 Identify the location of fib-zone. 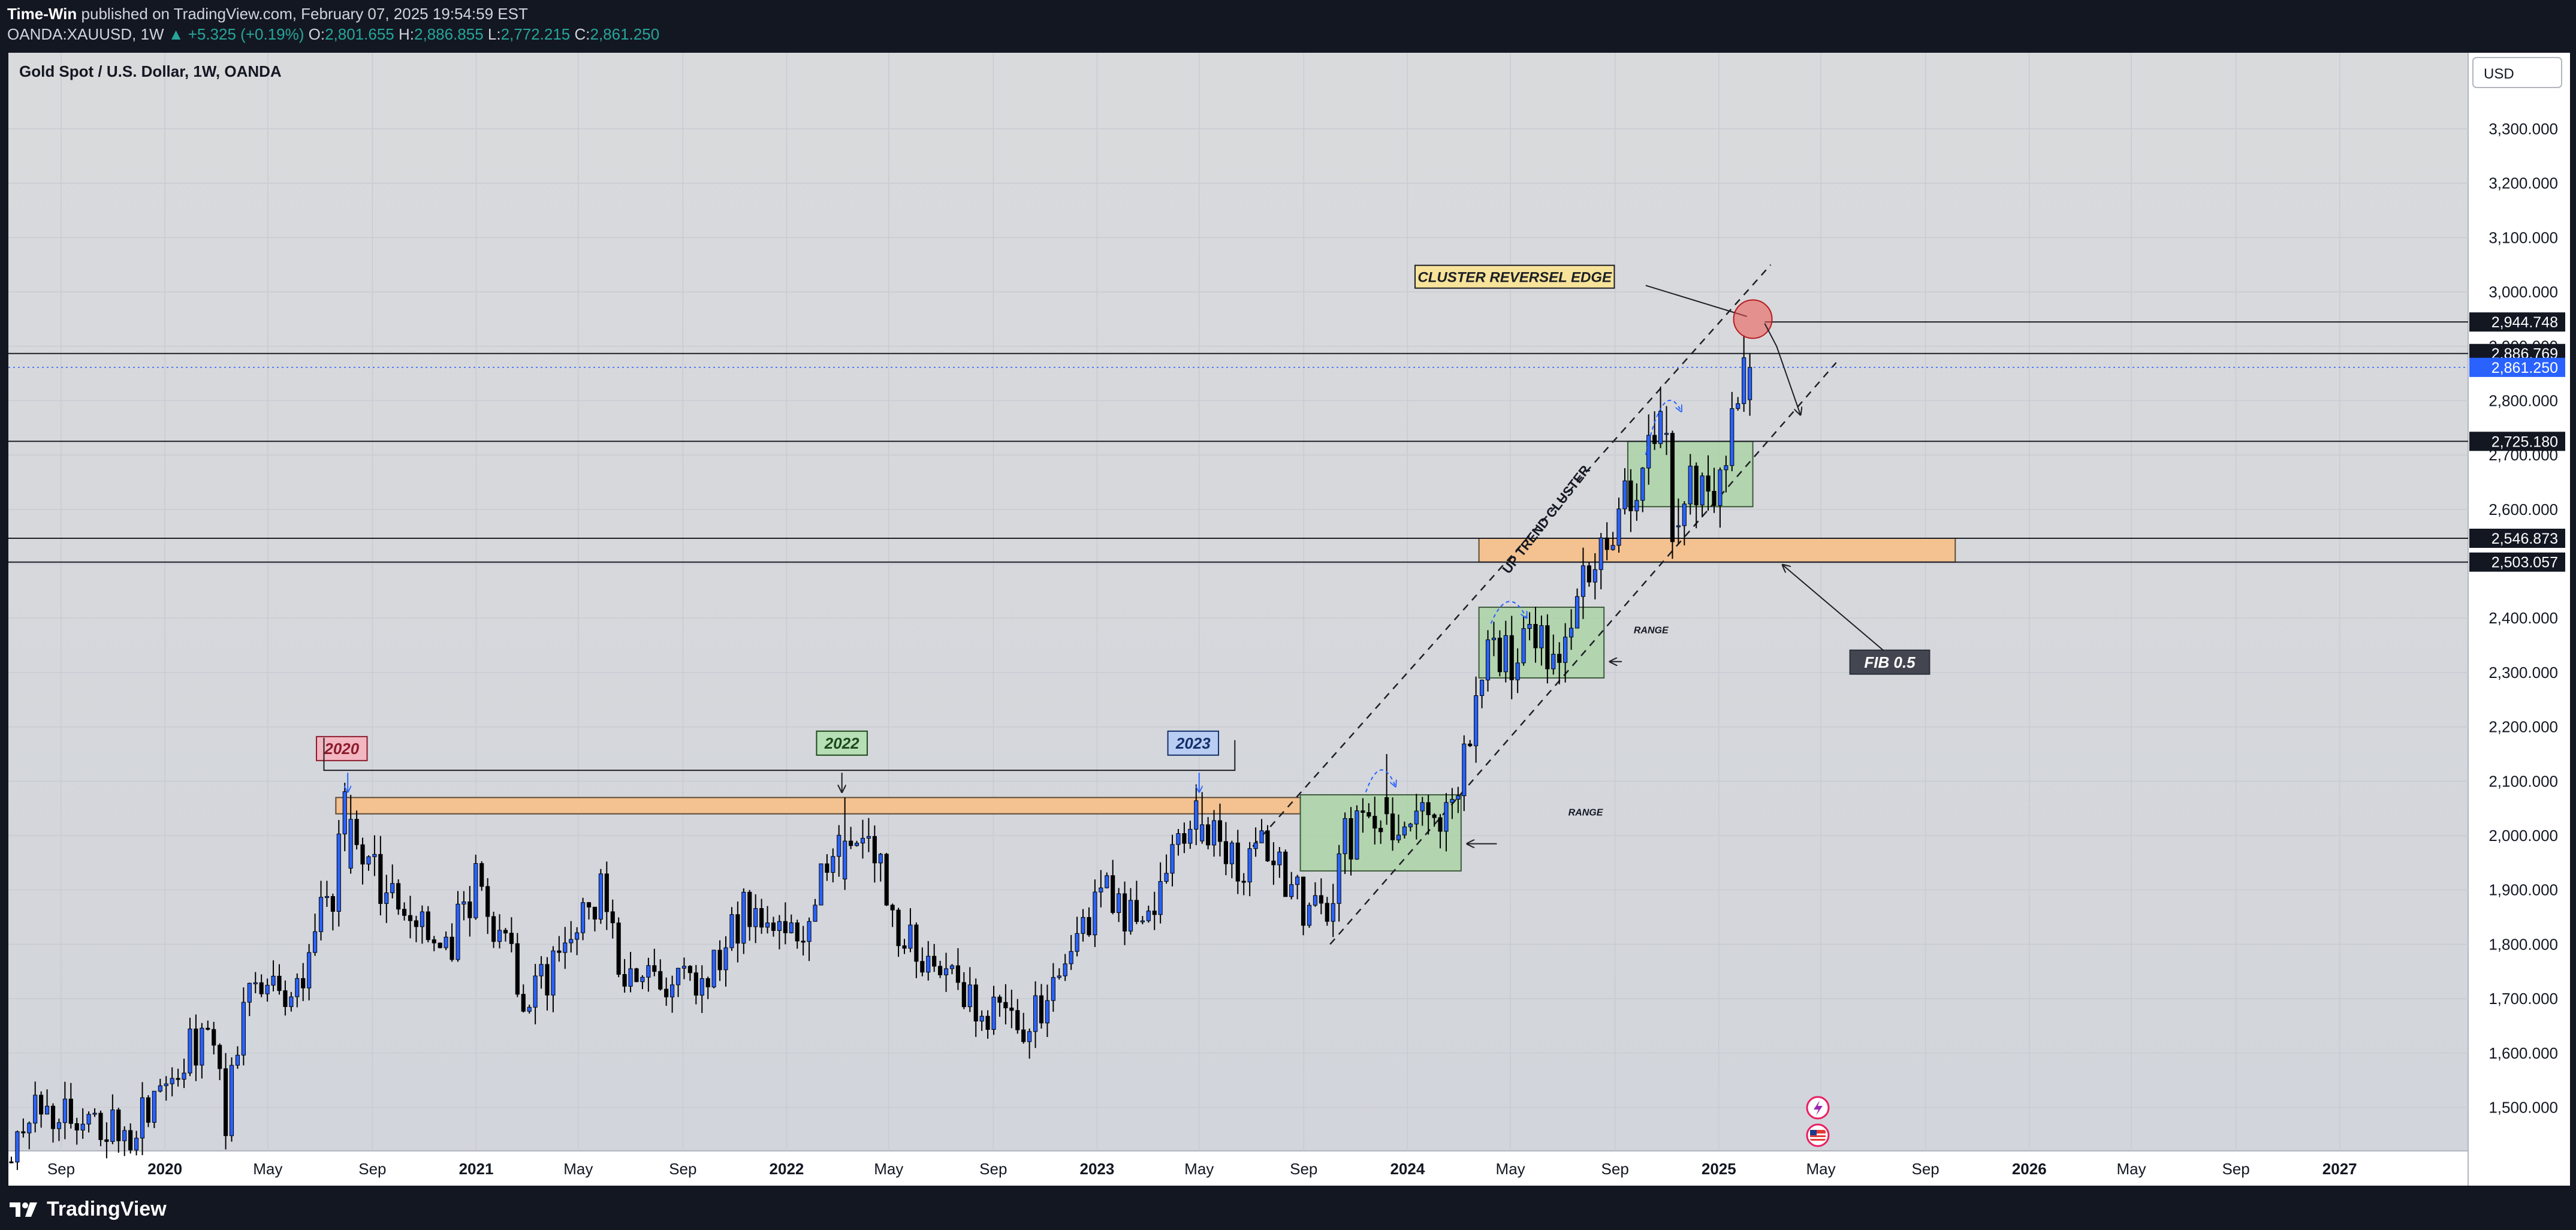
(1717, 550).